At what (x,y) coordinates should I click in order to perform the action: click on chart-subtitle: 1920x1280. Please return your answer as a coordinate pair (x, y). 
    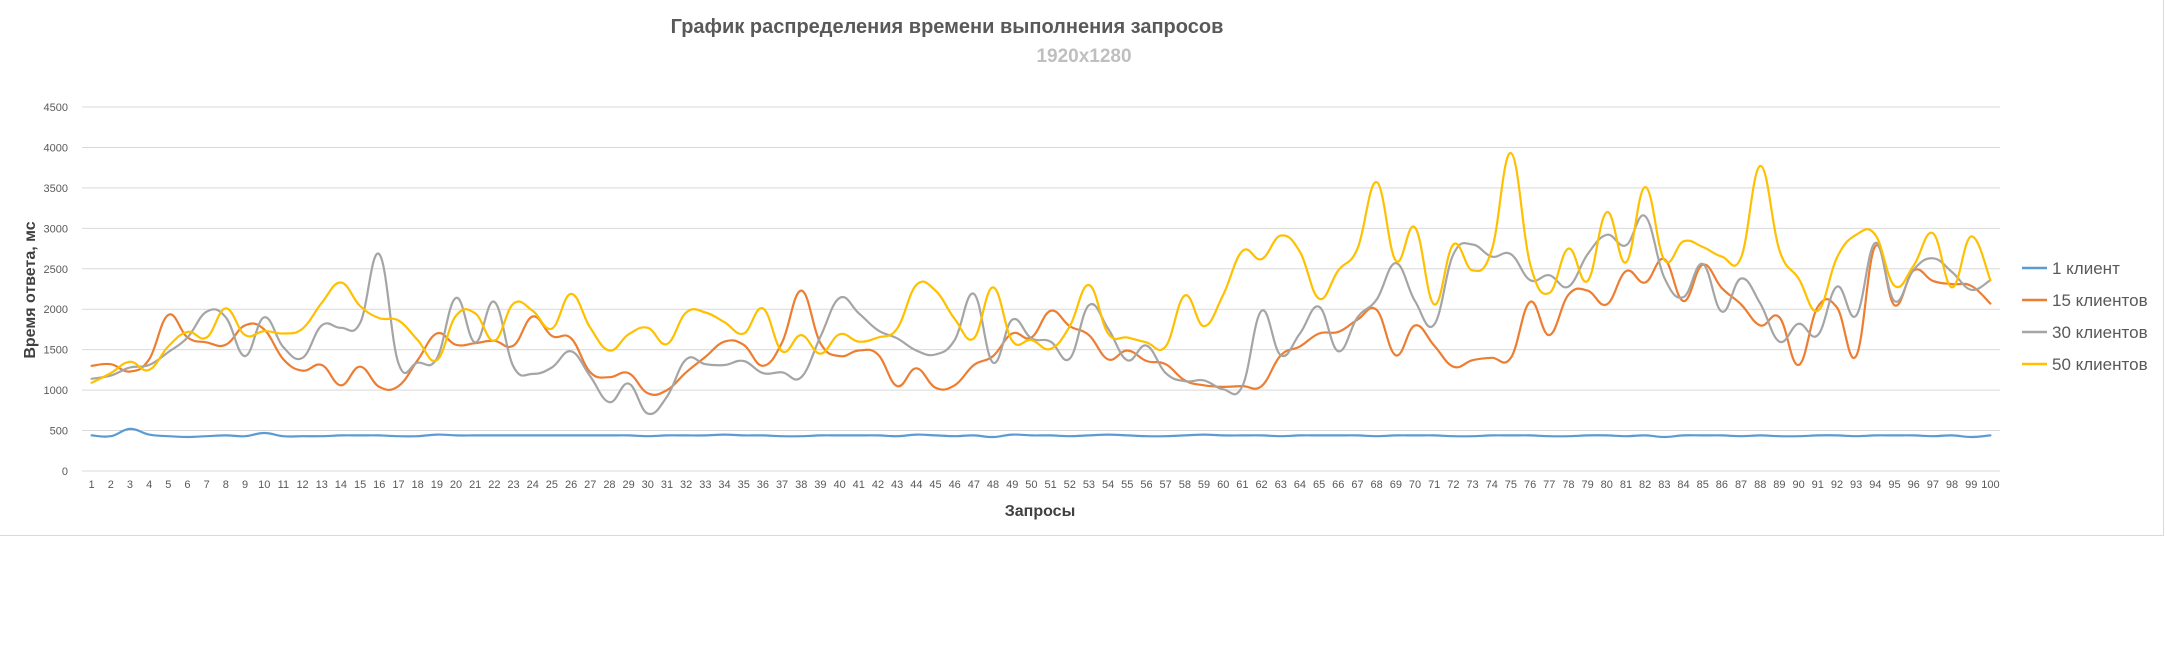
    Looking at the image, I should click on (1083, 56).